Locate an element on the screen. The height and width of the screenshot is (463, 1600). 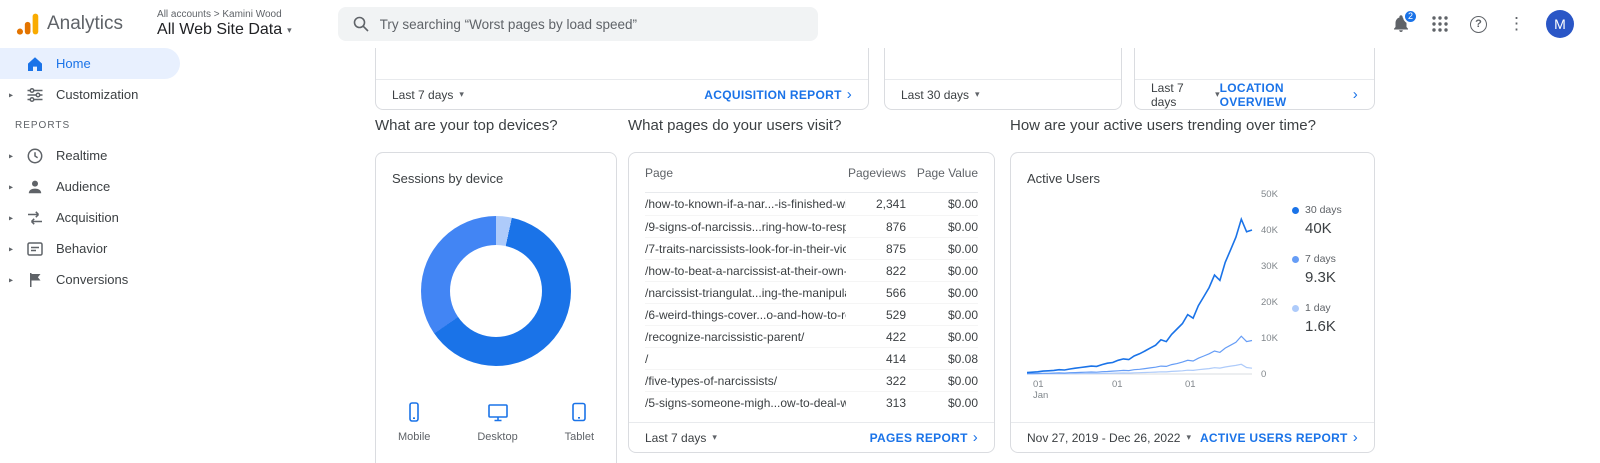
active-users-report-link: ACTIVE USERS REPORT › is located at coordinates (1279, 437).